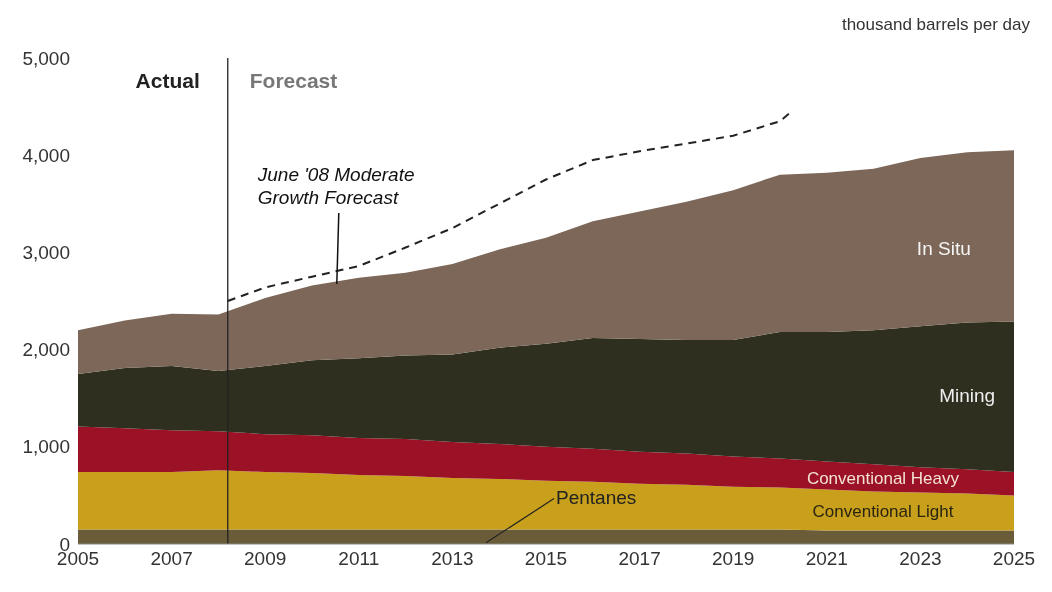 The width and height of the screenshot is (1052, 592). What do you see at coordinates (639, 559) in the screenshot?
I see `x-tick-label: 2017` at bounding box center [639, 559].